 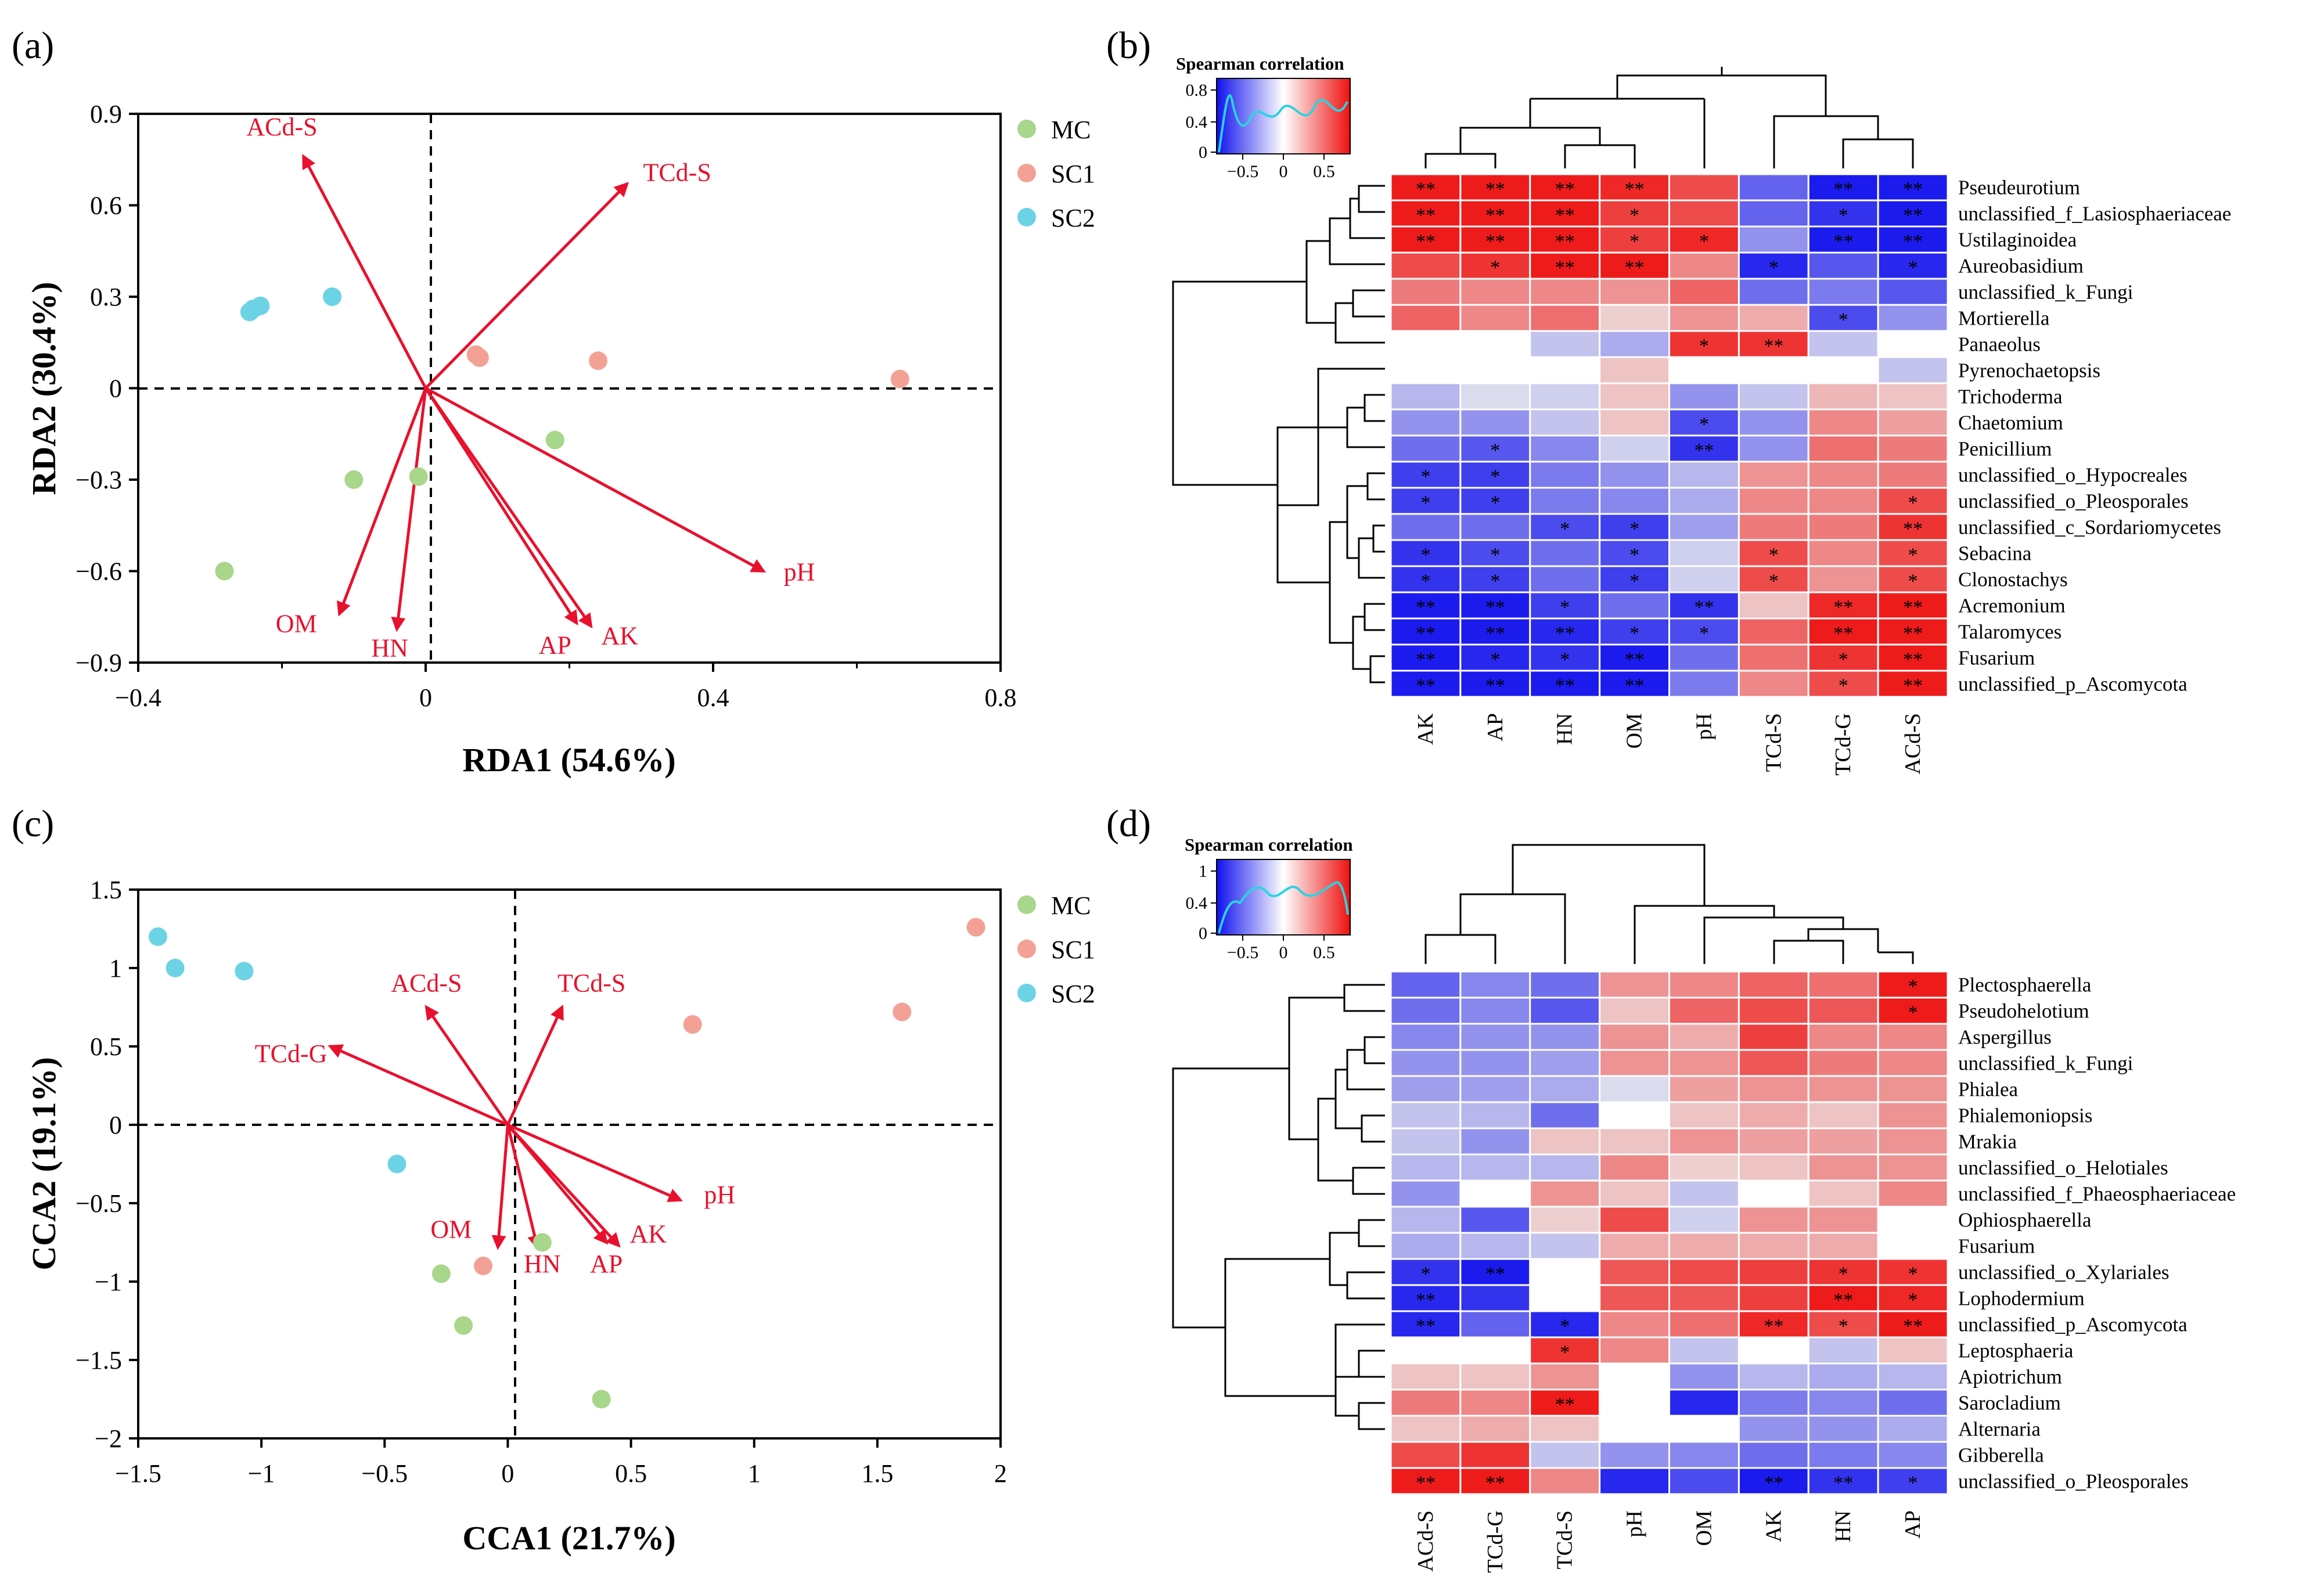 What do you see at coordinates (1026, 949) in the screenshot?
I see `legend-marker-sc1` at bounding box center [1026, 949].